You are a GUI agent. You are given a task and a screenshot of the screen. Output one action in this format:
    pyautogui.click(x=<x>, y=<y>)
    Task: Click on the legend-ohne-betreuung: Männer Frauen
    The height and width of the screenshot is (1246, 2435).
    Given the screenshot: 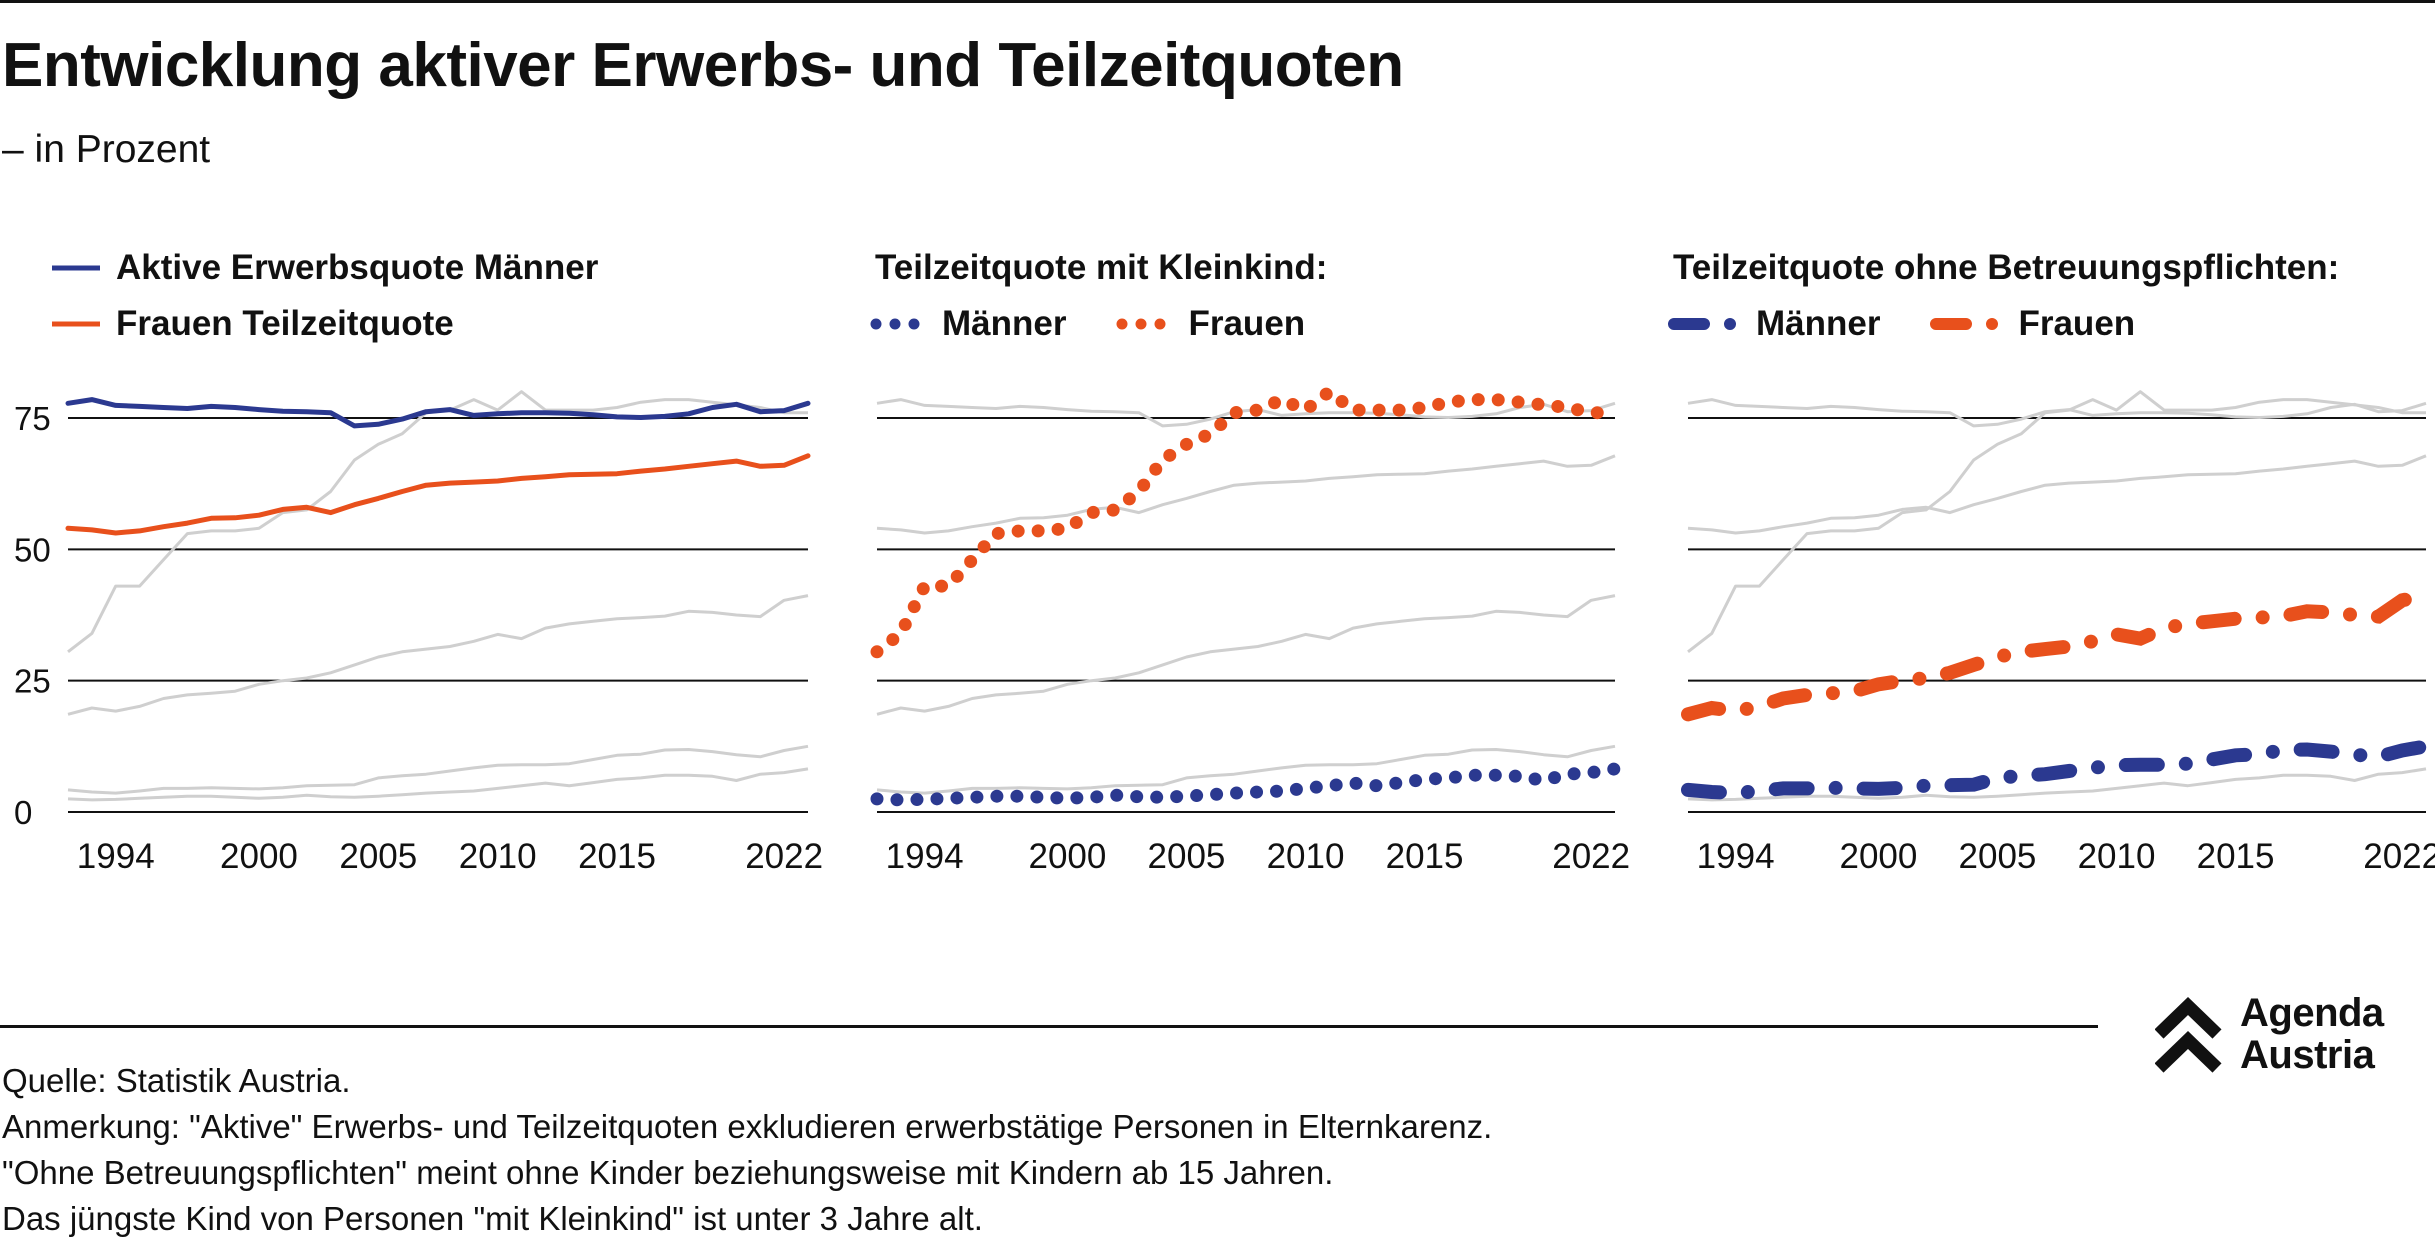 What is the action you would take?
    pyautogui.click(x=1926, y=324)
    